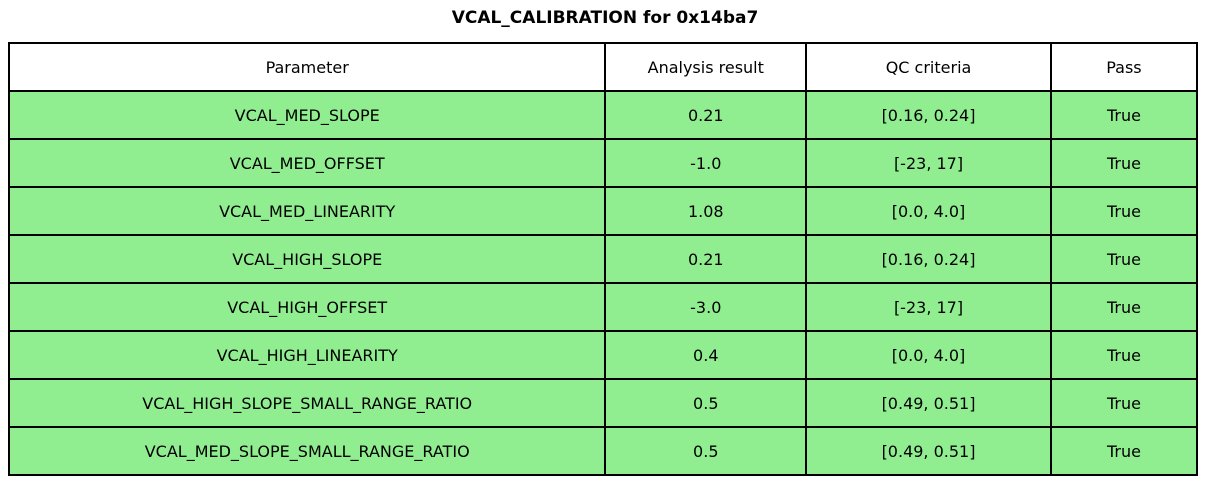 This screenshot has width=1210, height=502. Describe the element at coordinates (307, 451) in the screenshot. I see `table-cell-parameter: VCAL_MED_SLOPE_SMALL_RANGE_RATIO` at that location.